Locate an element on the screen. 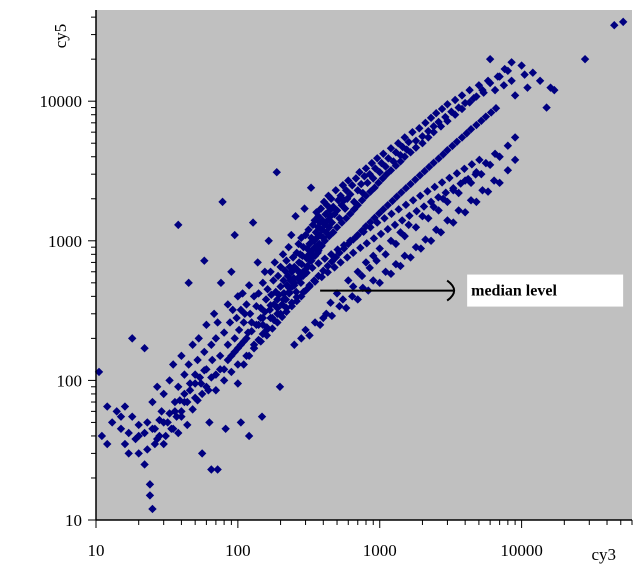 The height and width of the screenshot is (567, 636). x-axis-title: cy3 is located at coordinates (603, 554).